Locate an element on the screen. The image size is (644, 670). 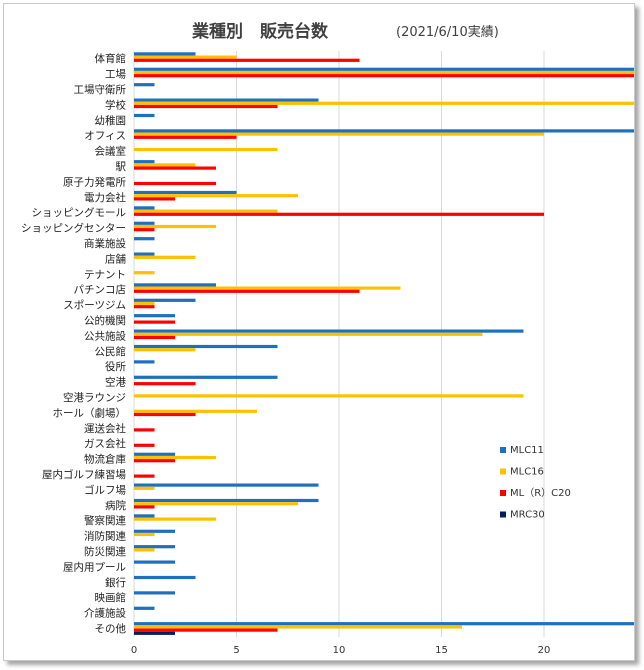
legend-label: MLC11 is located at coordinates (527, 450).